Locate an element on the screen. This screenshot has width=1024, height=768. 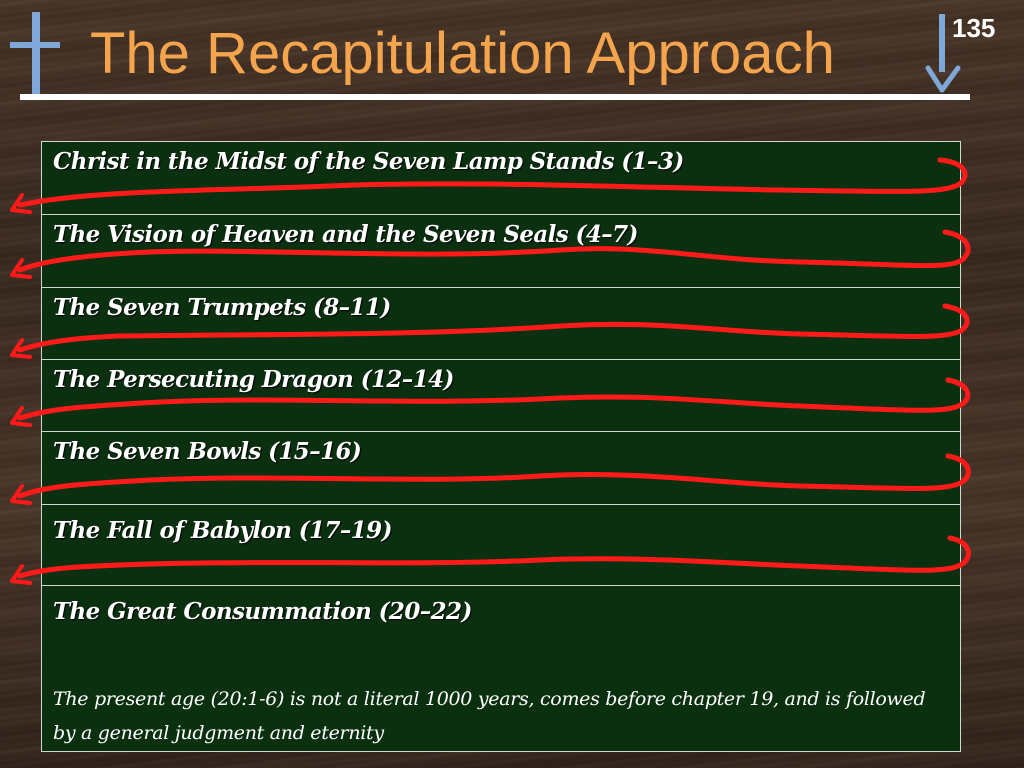
cross-icon is located at coordinates (35, 53).